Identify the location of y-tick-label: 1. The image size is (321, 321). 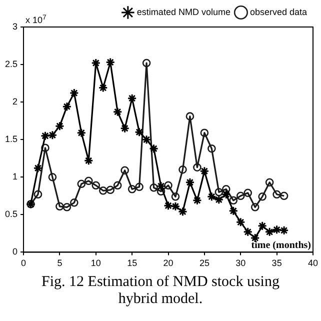
(15, 177).